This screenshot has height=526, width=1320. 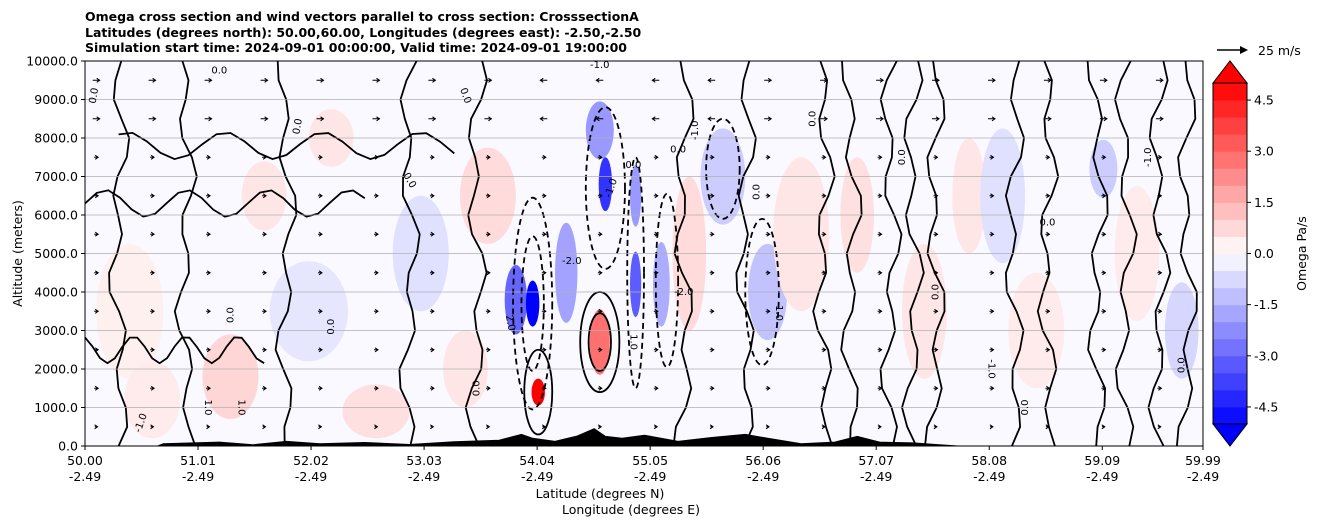 I want to click on contour-label-0: 0.0, so click(x=95, y=96).